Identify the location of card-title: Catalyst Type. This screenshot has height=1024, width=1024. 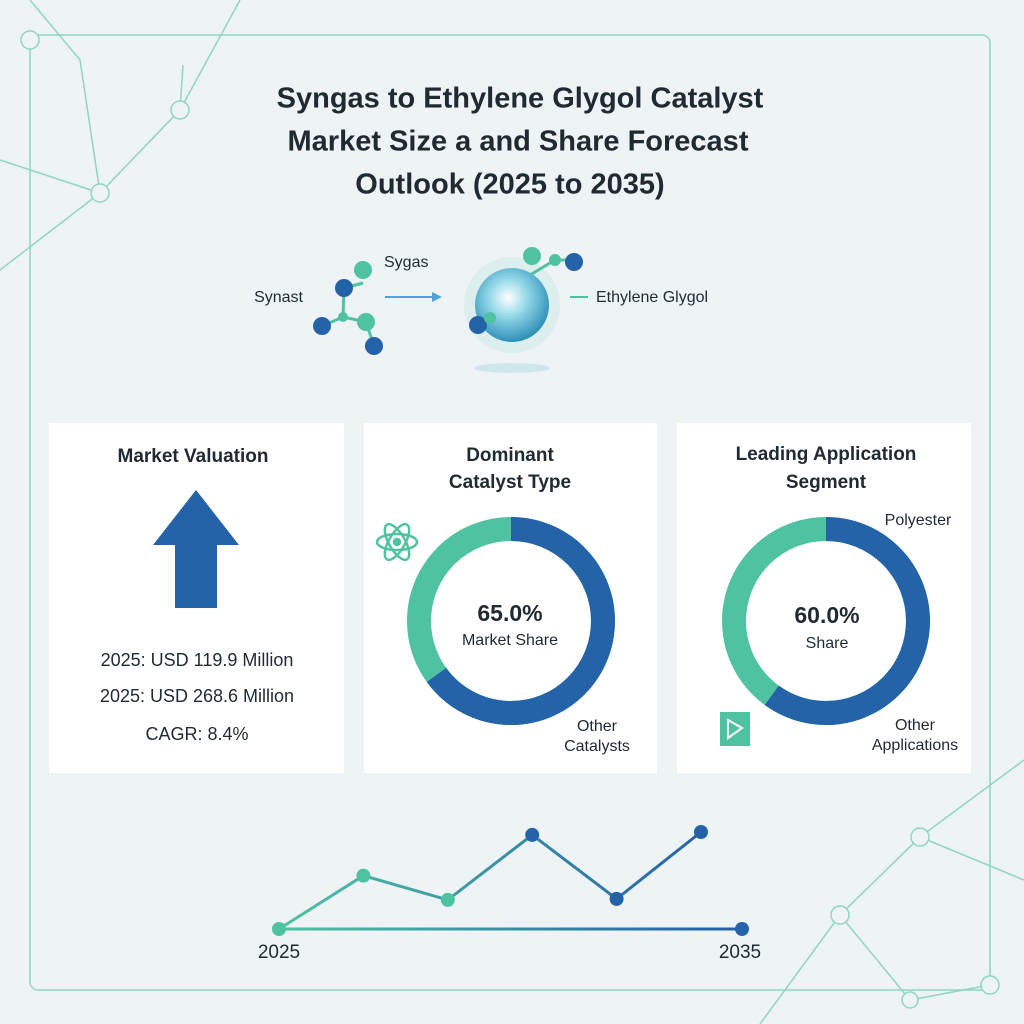
(510, 482).